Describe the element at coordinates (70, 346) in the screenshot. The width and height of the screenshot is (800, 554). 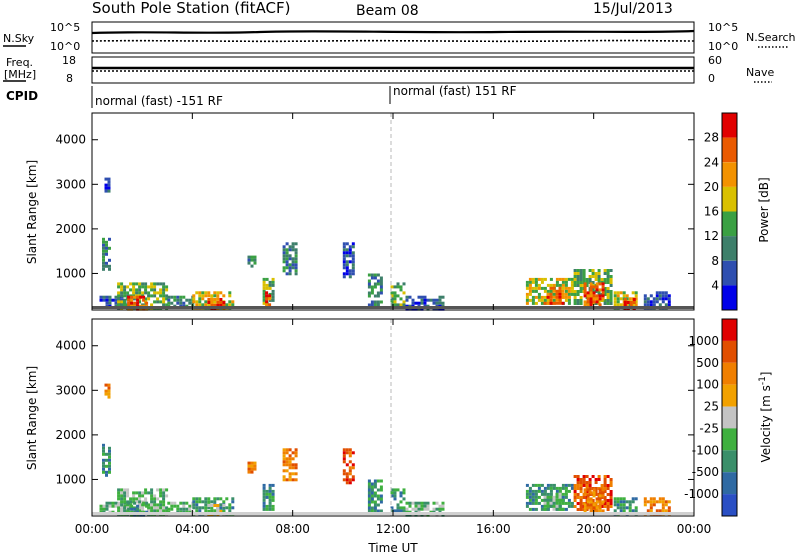
I see `y-tick-label: 4000` at that location.